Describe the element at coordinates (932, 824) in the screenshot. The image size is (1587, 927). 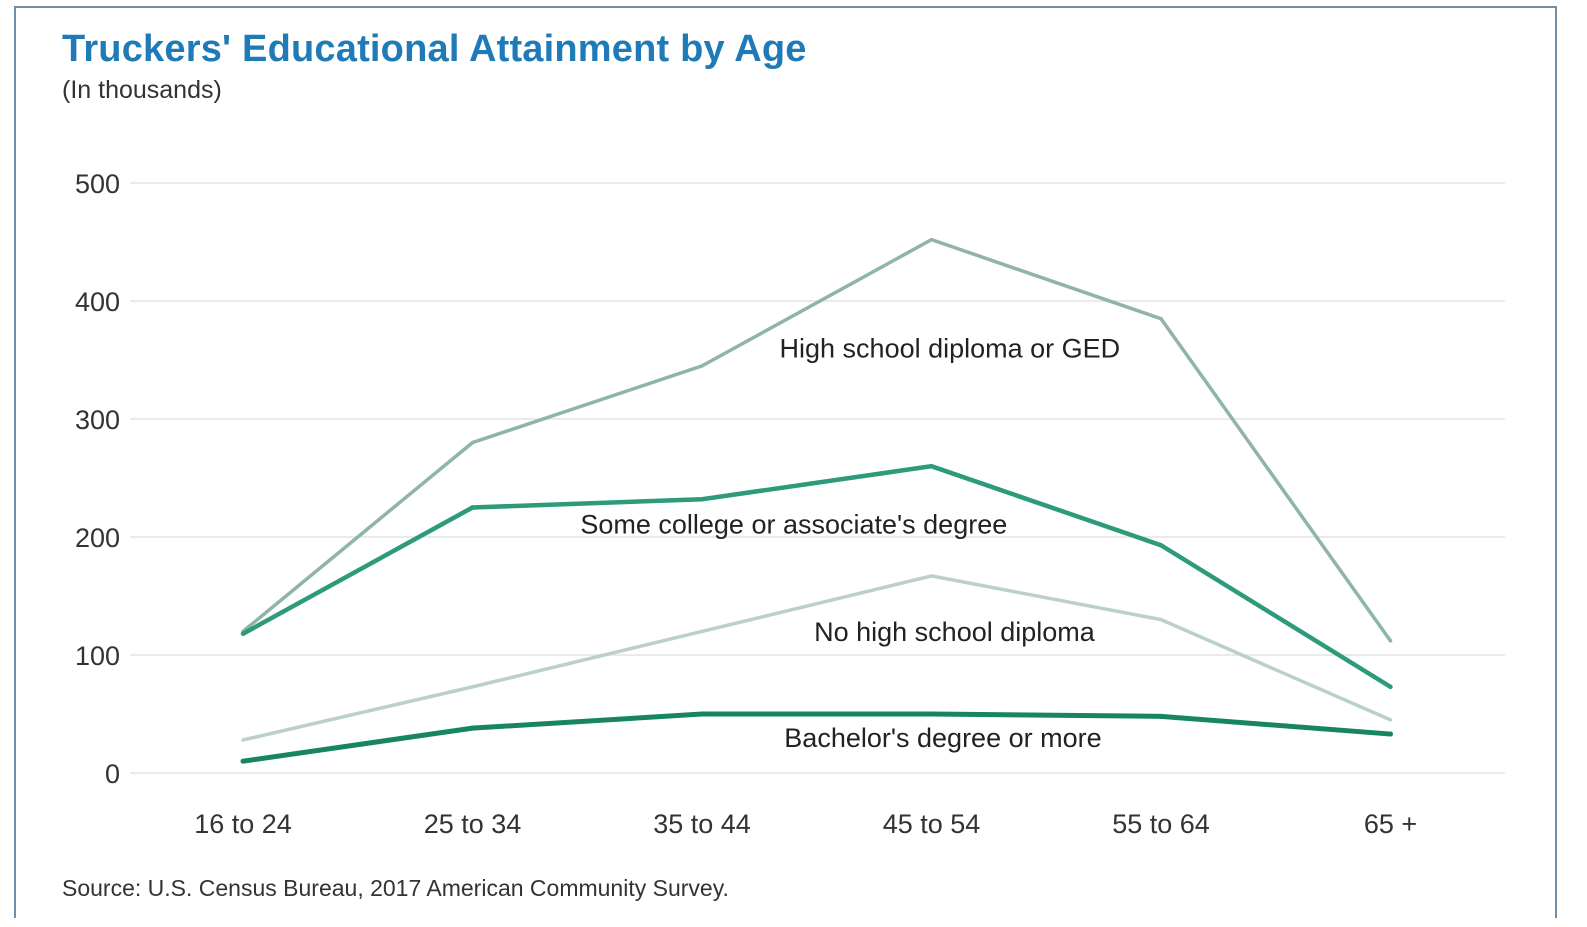
I see `x-tick-label: 45 to 54` at that location.